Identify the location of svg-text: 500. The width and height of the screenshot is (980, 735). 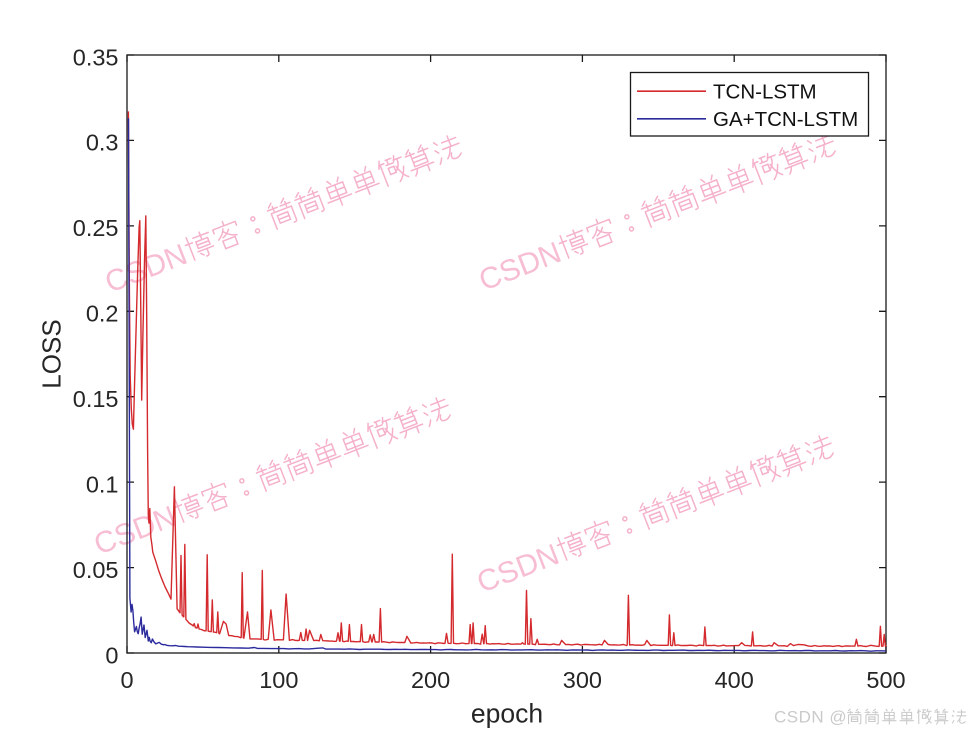
(885, 680).